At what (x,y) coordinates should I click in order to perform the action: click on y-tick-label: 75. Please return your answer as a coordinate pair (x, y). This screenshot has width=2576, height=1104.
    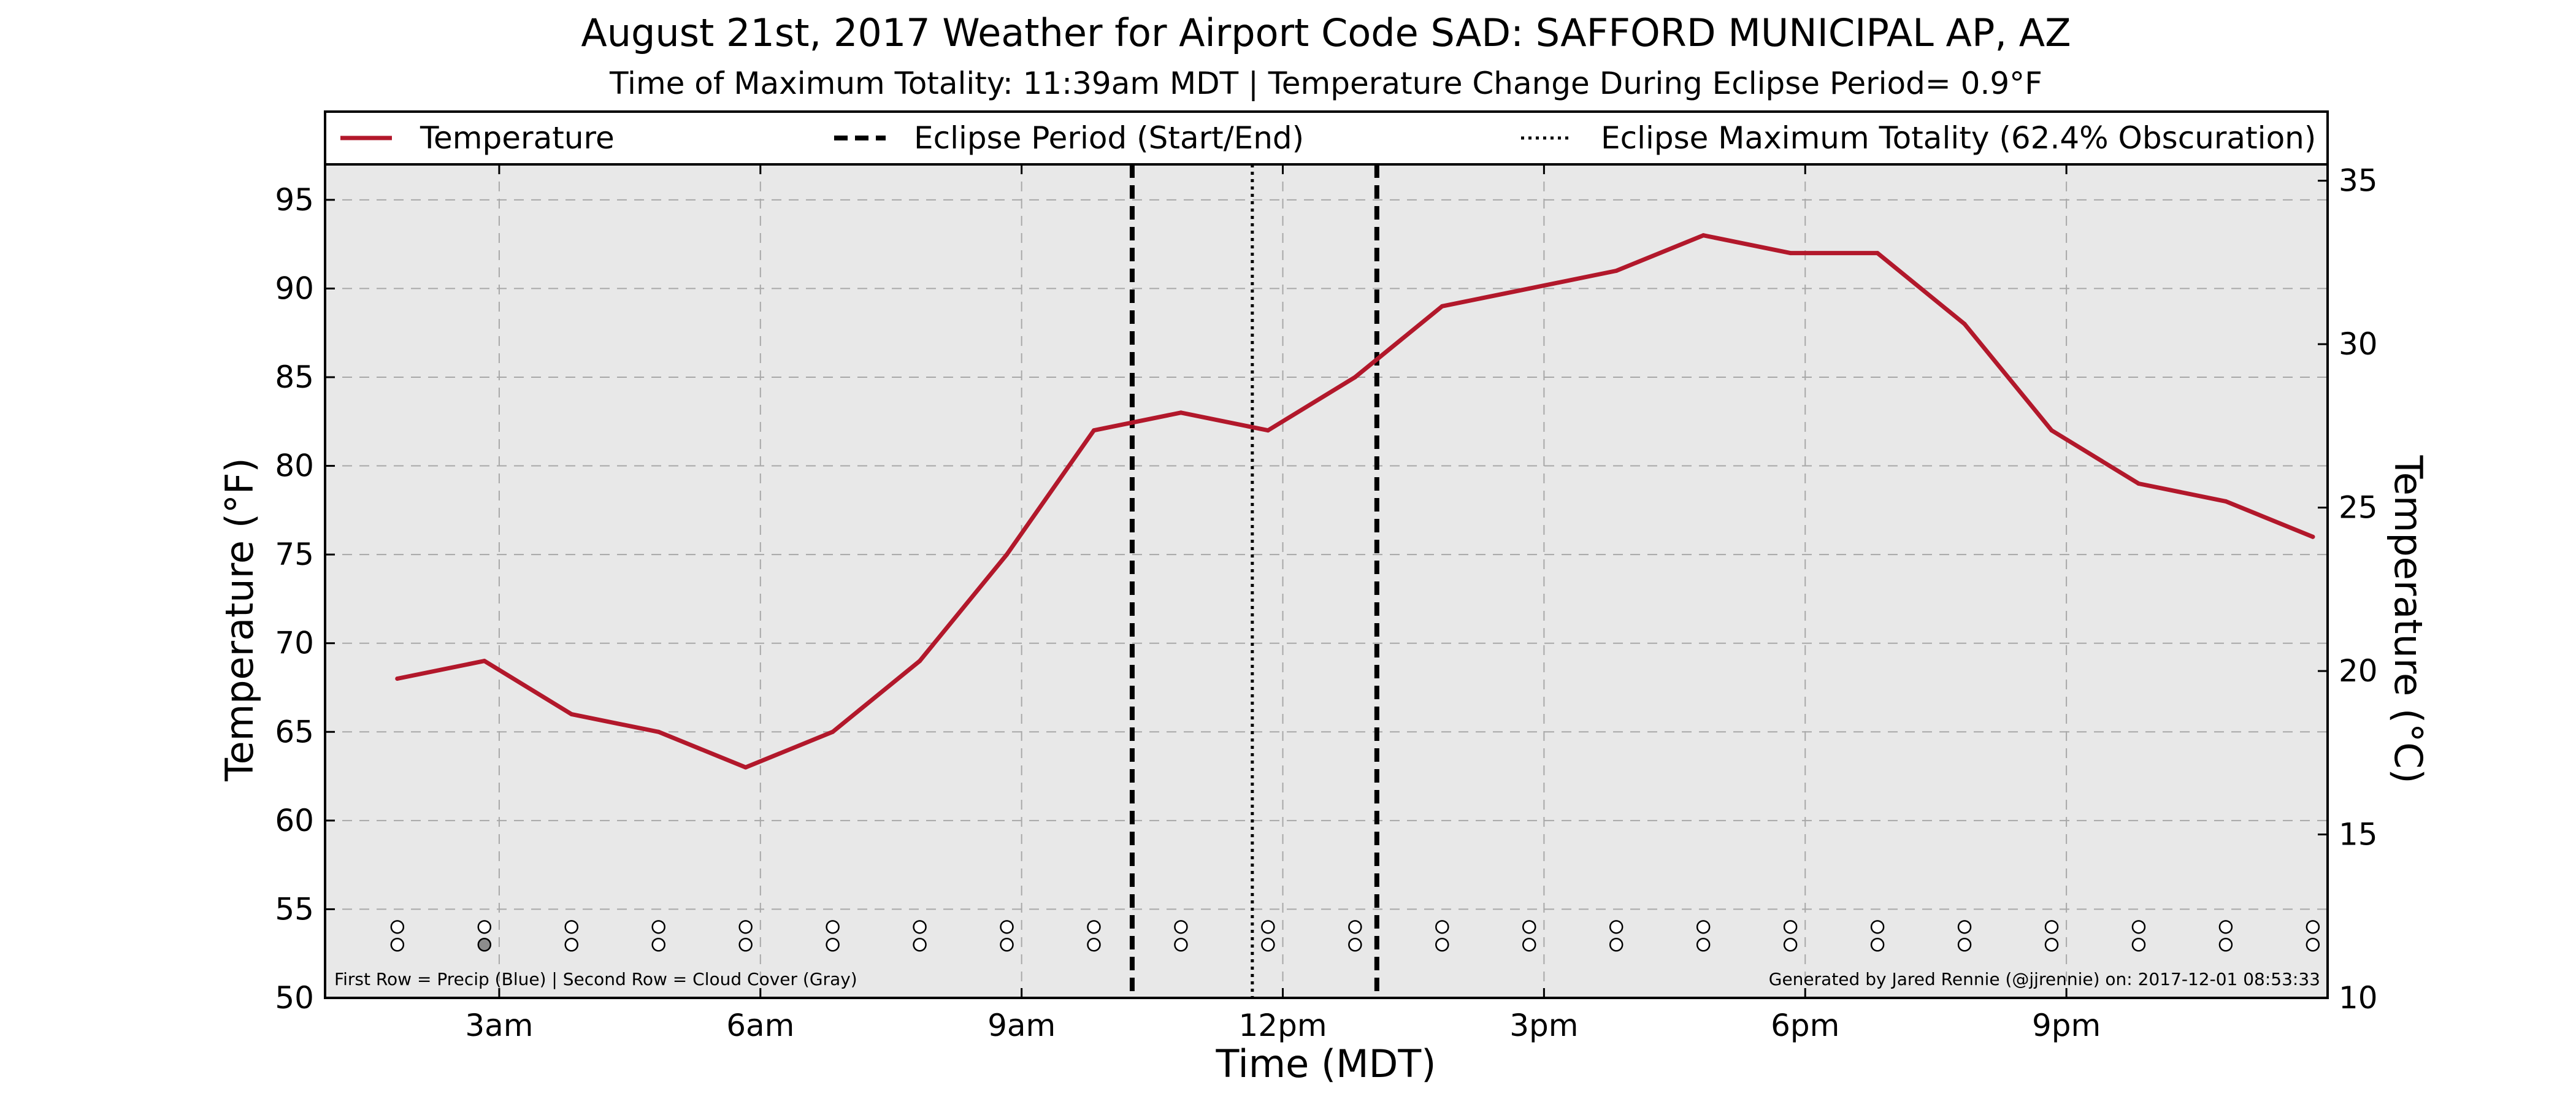
    Looking at the image, I should click on (294, 554).